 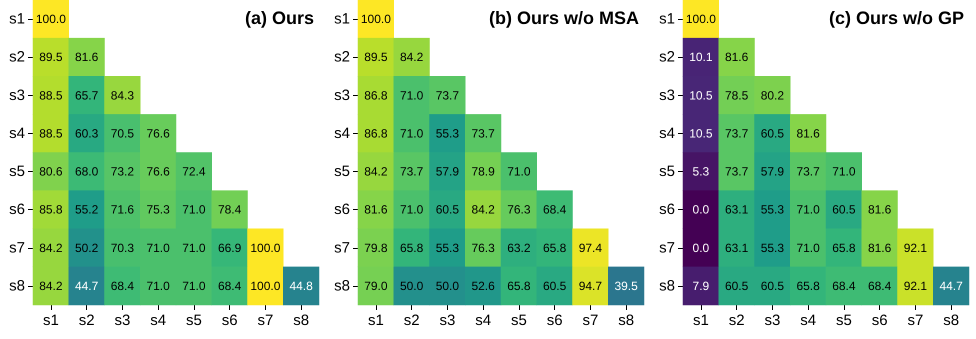 What do you see at coordinates (701, 171) in the screenshot?
I see `data-label: 5.3` at bounding box center [701, 171].